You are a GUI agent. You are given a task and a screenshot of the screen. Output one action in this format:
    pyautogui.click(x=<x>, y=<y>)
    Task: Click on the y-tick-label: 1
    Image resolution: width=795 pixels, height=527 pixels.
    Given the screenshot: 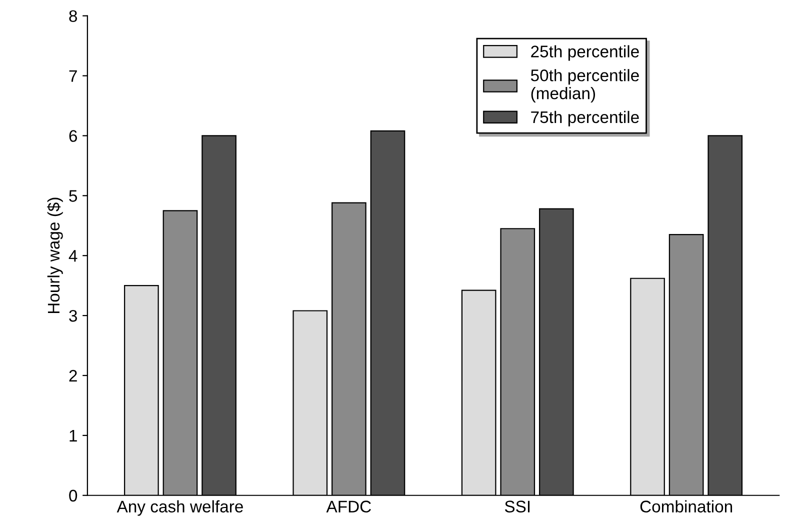 What is the action you would take?
    pyautogui.click(x=73, y=436)
    